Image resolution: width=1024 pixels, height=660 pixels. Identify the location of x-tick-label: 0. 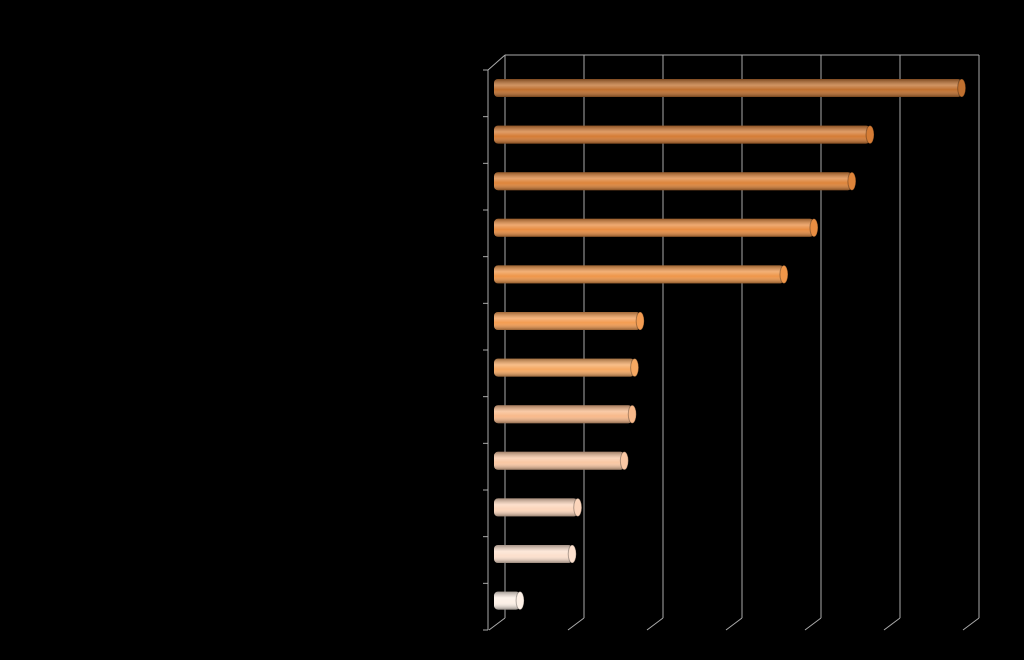
(489, 644).